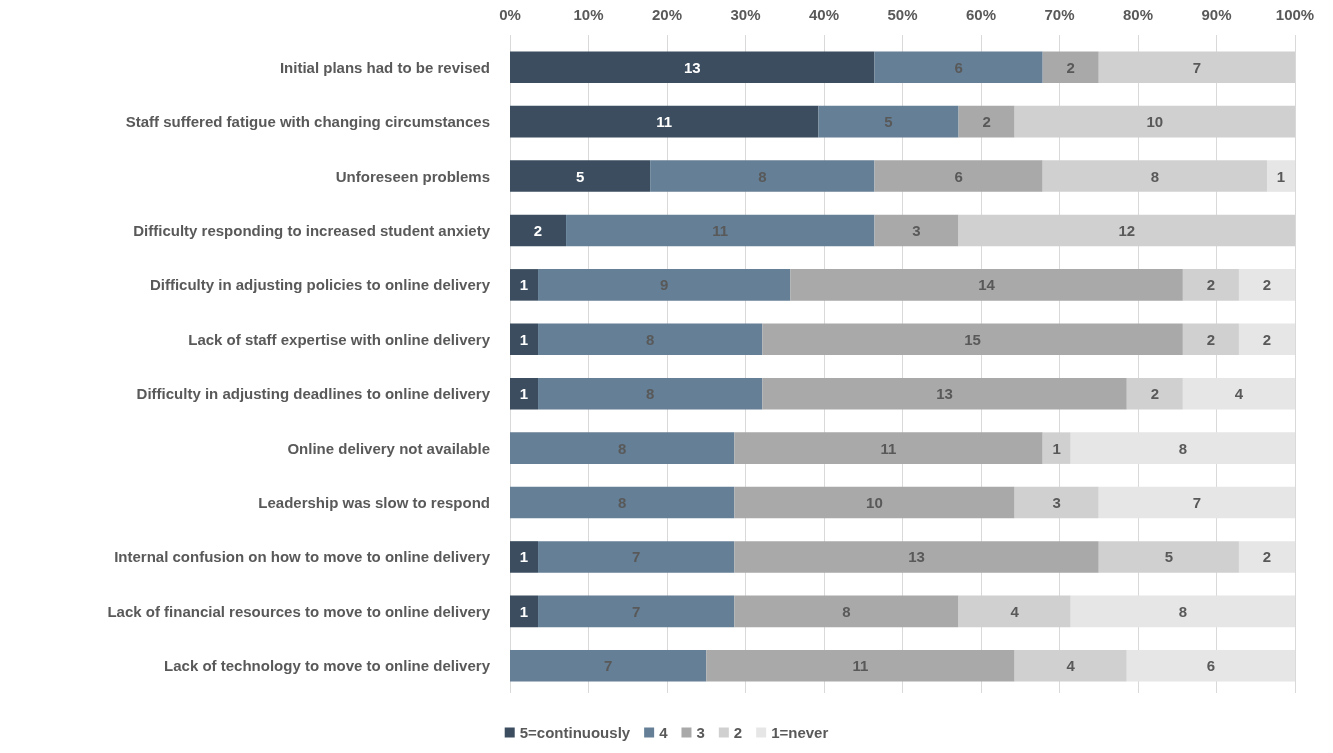 The image size is (1333, 753). What do you see at coordinates (299, 611) in the screenshot?
I see `y-tick-label: Lack of financial resources to move to online delivery` at bounding box center [299, 611].